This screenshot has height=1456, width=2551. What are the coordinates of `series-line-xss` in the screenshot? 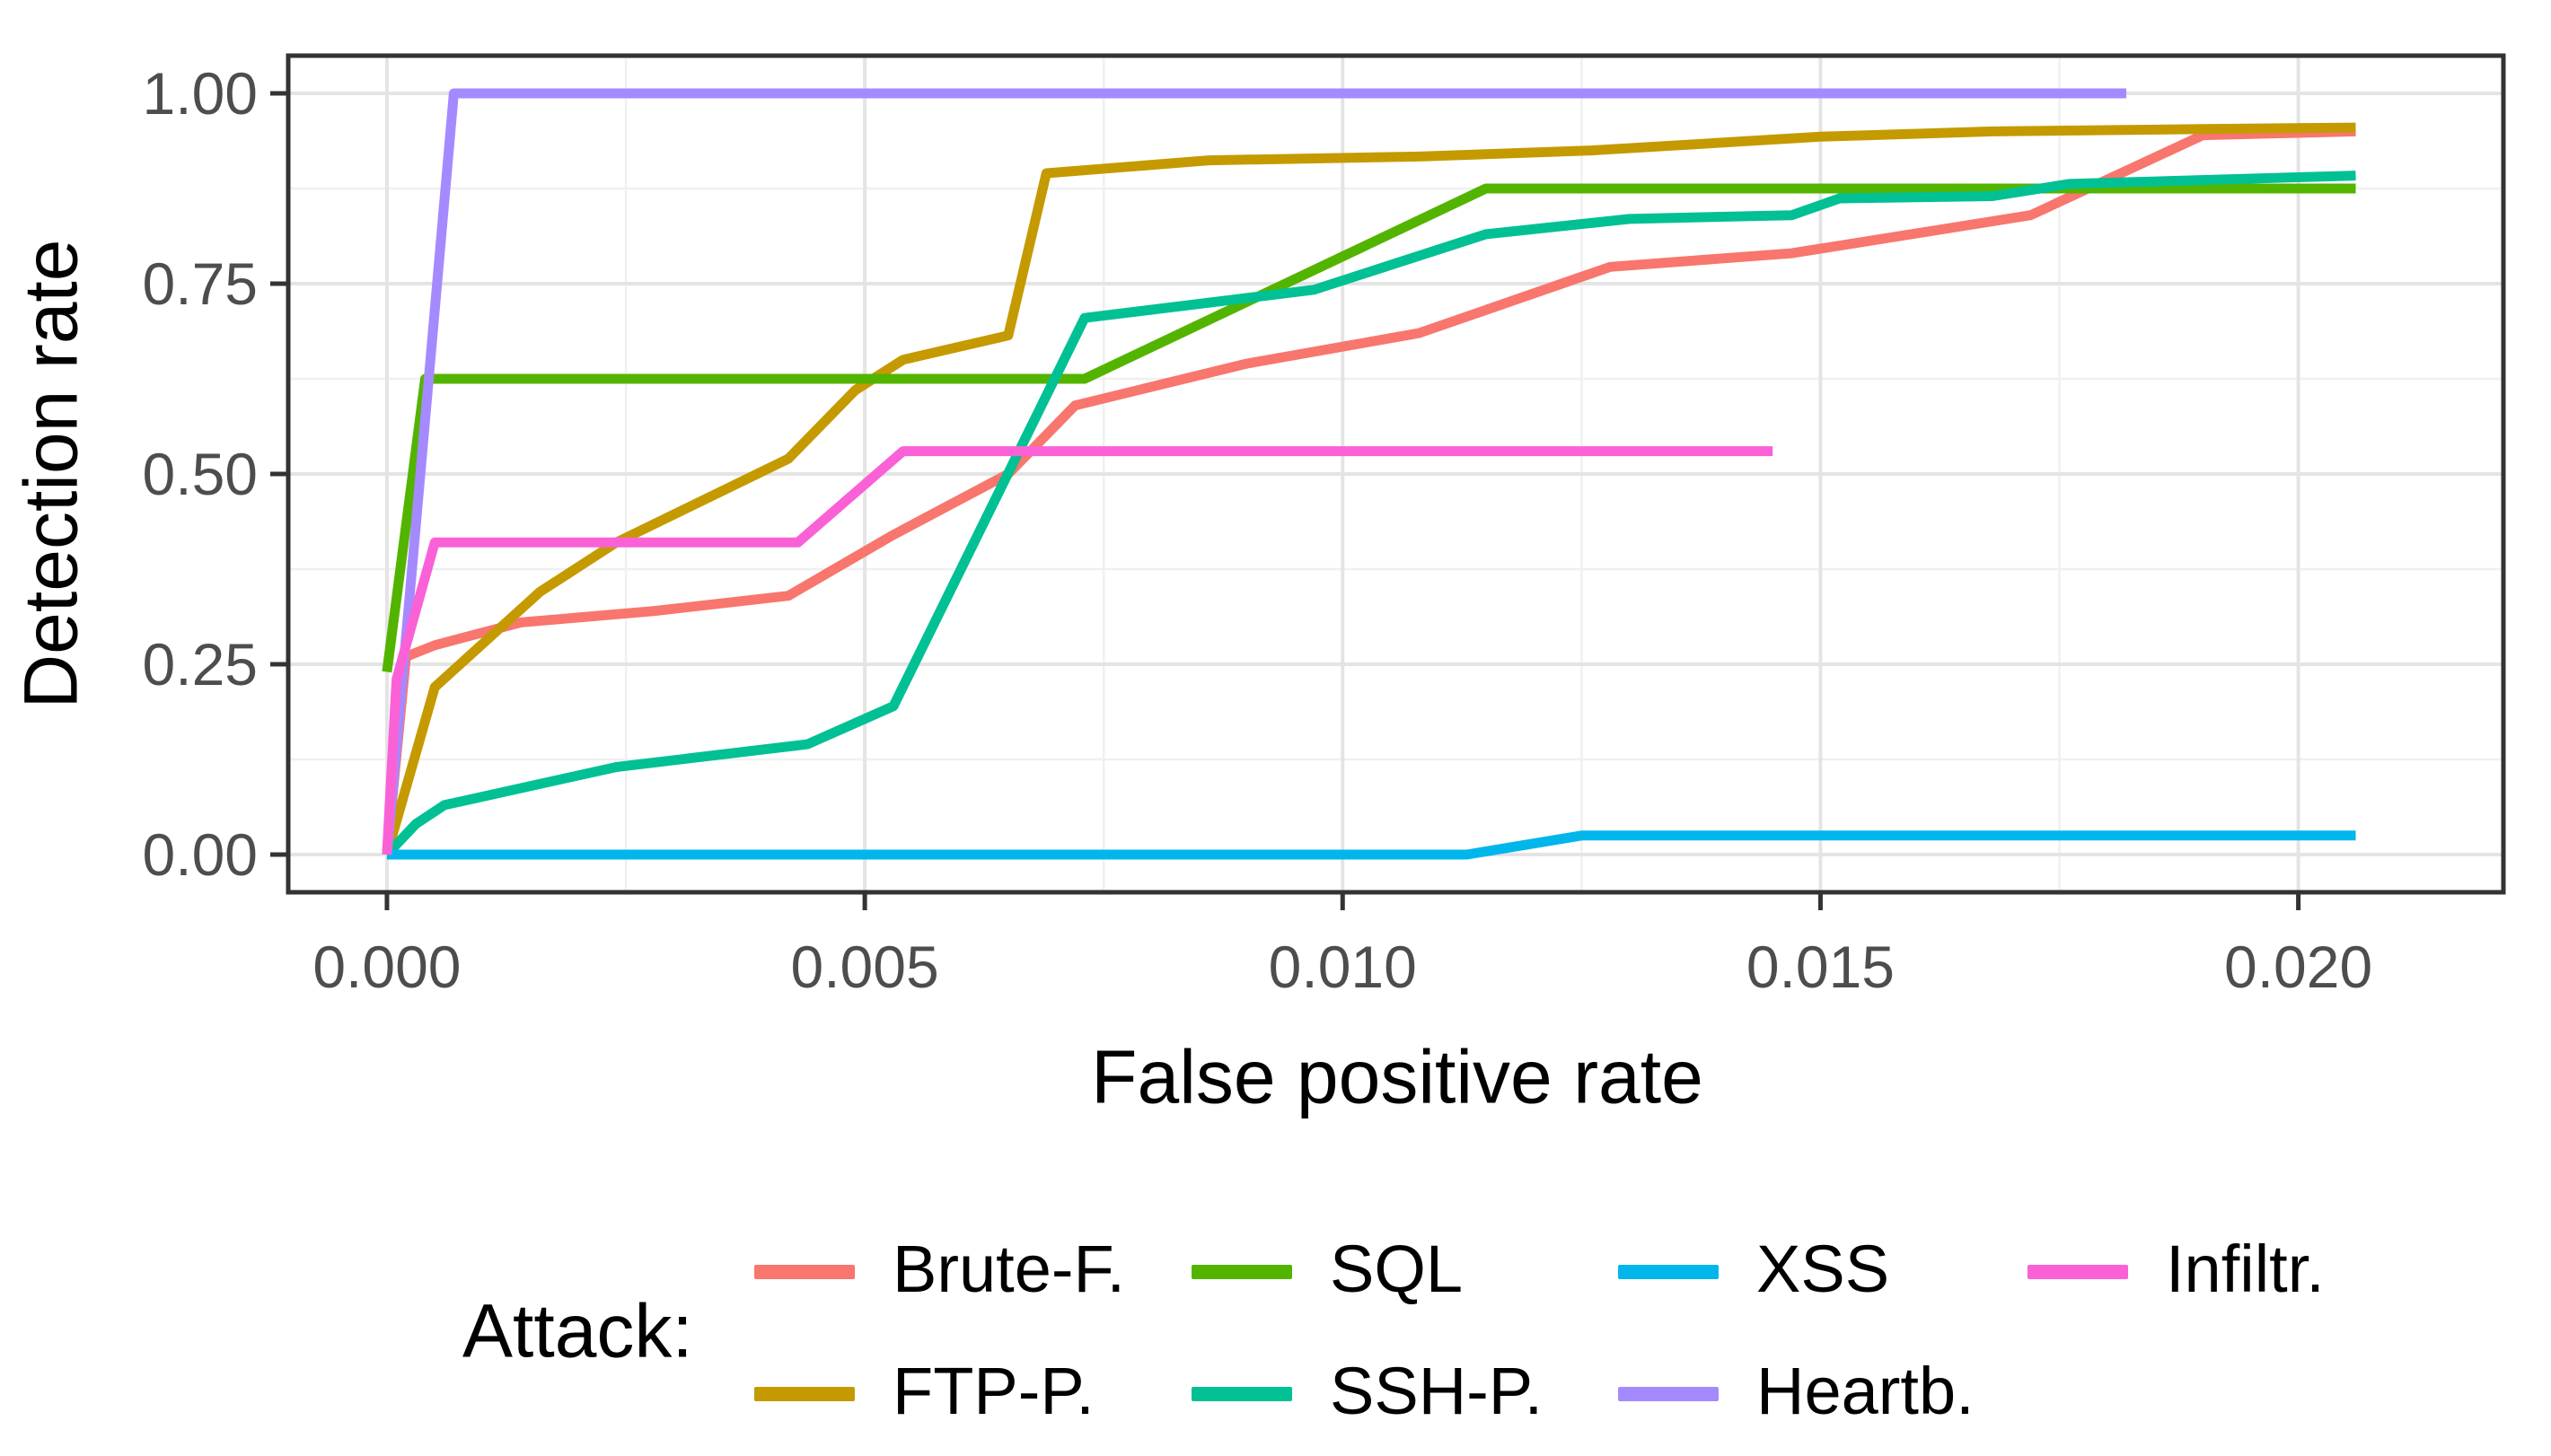 It's located at (1371, 845).